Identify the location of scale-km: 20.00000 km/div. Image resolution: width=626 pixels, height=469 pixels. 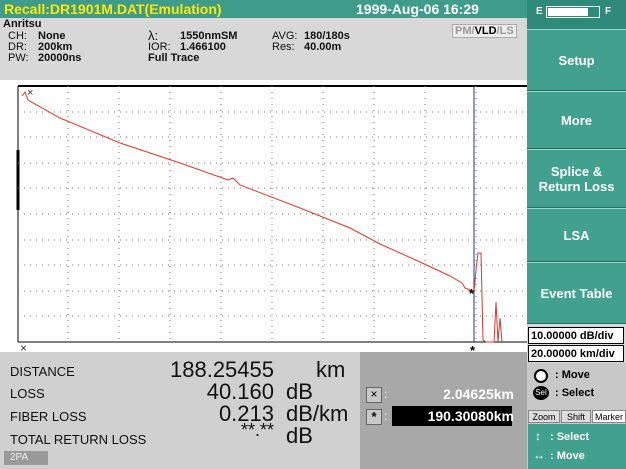
(576, 353).